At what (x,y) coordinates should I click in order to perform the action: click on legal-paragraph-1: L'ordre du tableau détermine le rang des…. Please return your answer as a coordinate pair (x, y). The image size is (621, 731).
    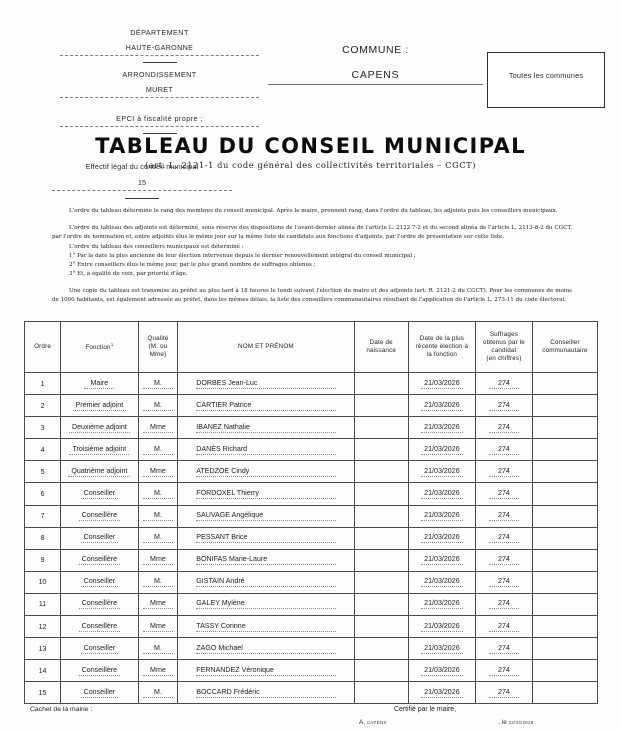
    Looking at the image, I should click on (313, 211).